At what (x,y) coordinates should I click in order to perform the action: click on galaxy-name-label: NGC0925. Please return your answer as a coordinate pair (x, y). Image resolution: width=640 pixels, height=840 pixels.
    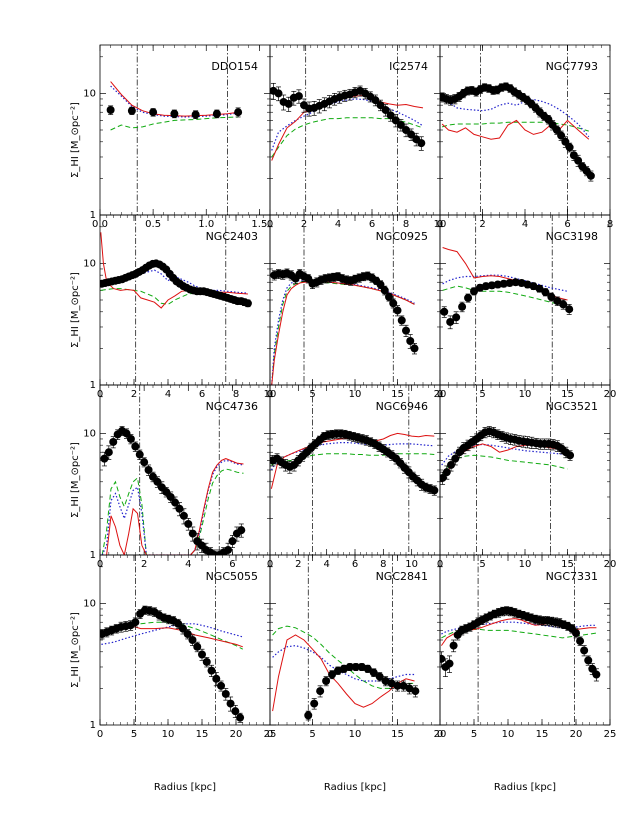
    Looking at the image, I should click on (402, 236).